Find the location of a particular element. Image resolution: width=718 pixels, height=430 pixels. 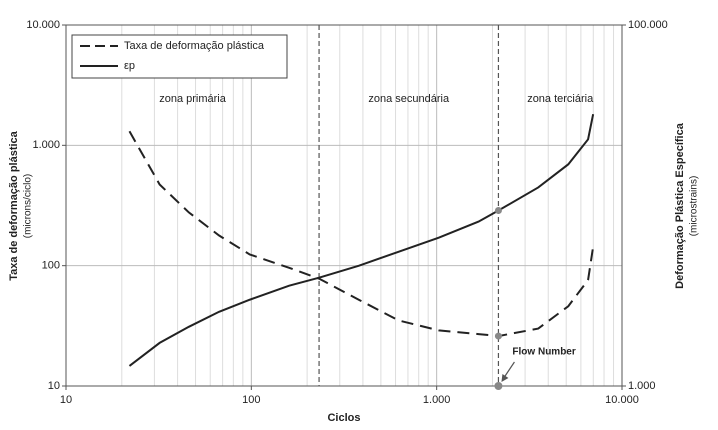

y2-axis-sublabel: (microstrains) is located at coordinates (694, 206).